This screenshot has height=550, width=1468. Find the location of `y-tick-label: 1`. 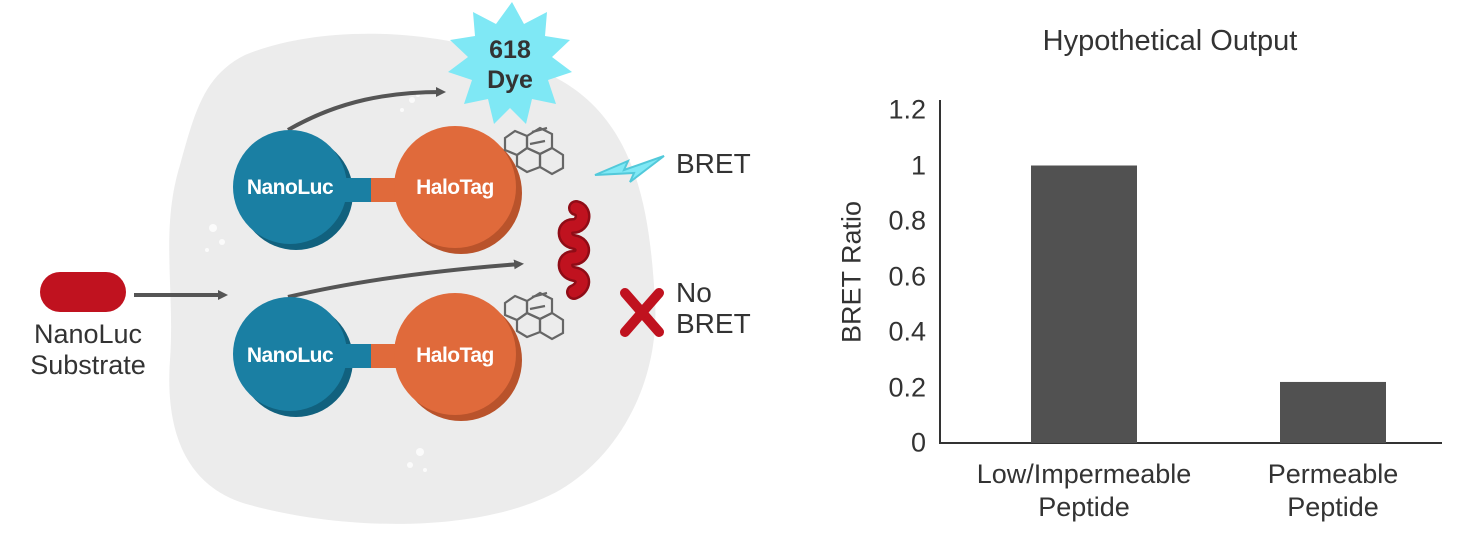

y-tick-label: 1 is located at coordinates (918, 165).